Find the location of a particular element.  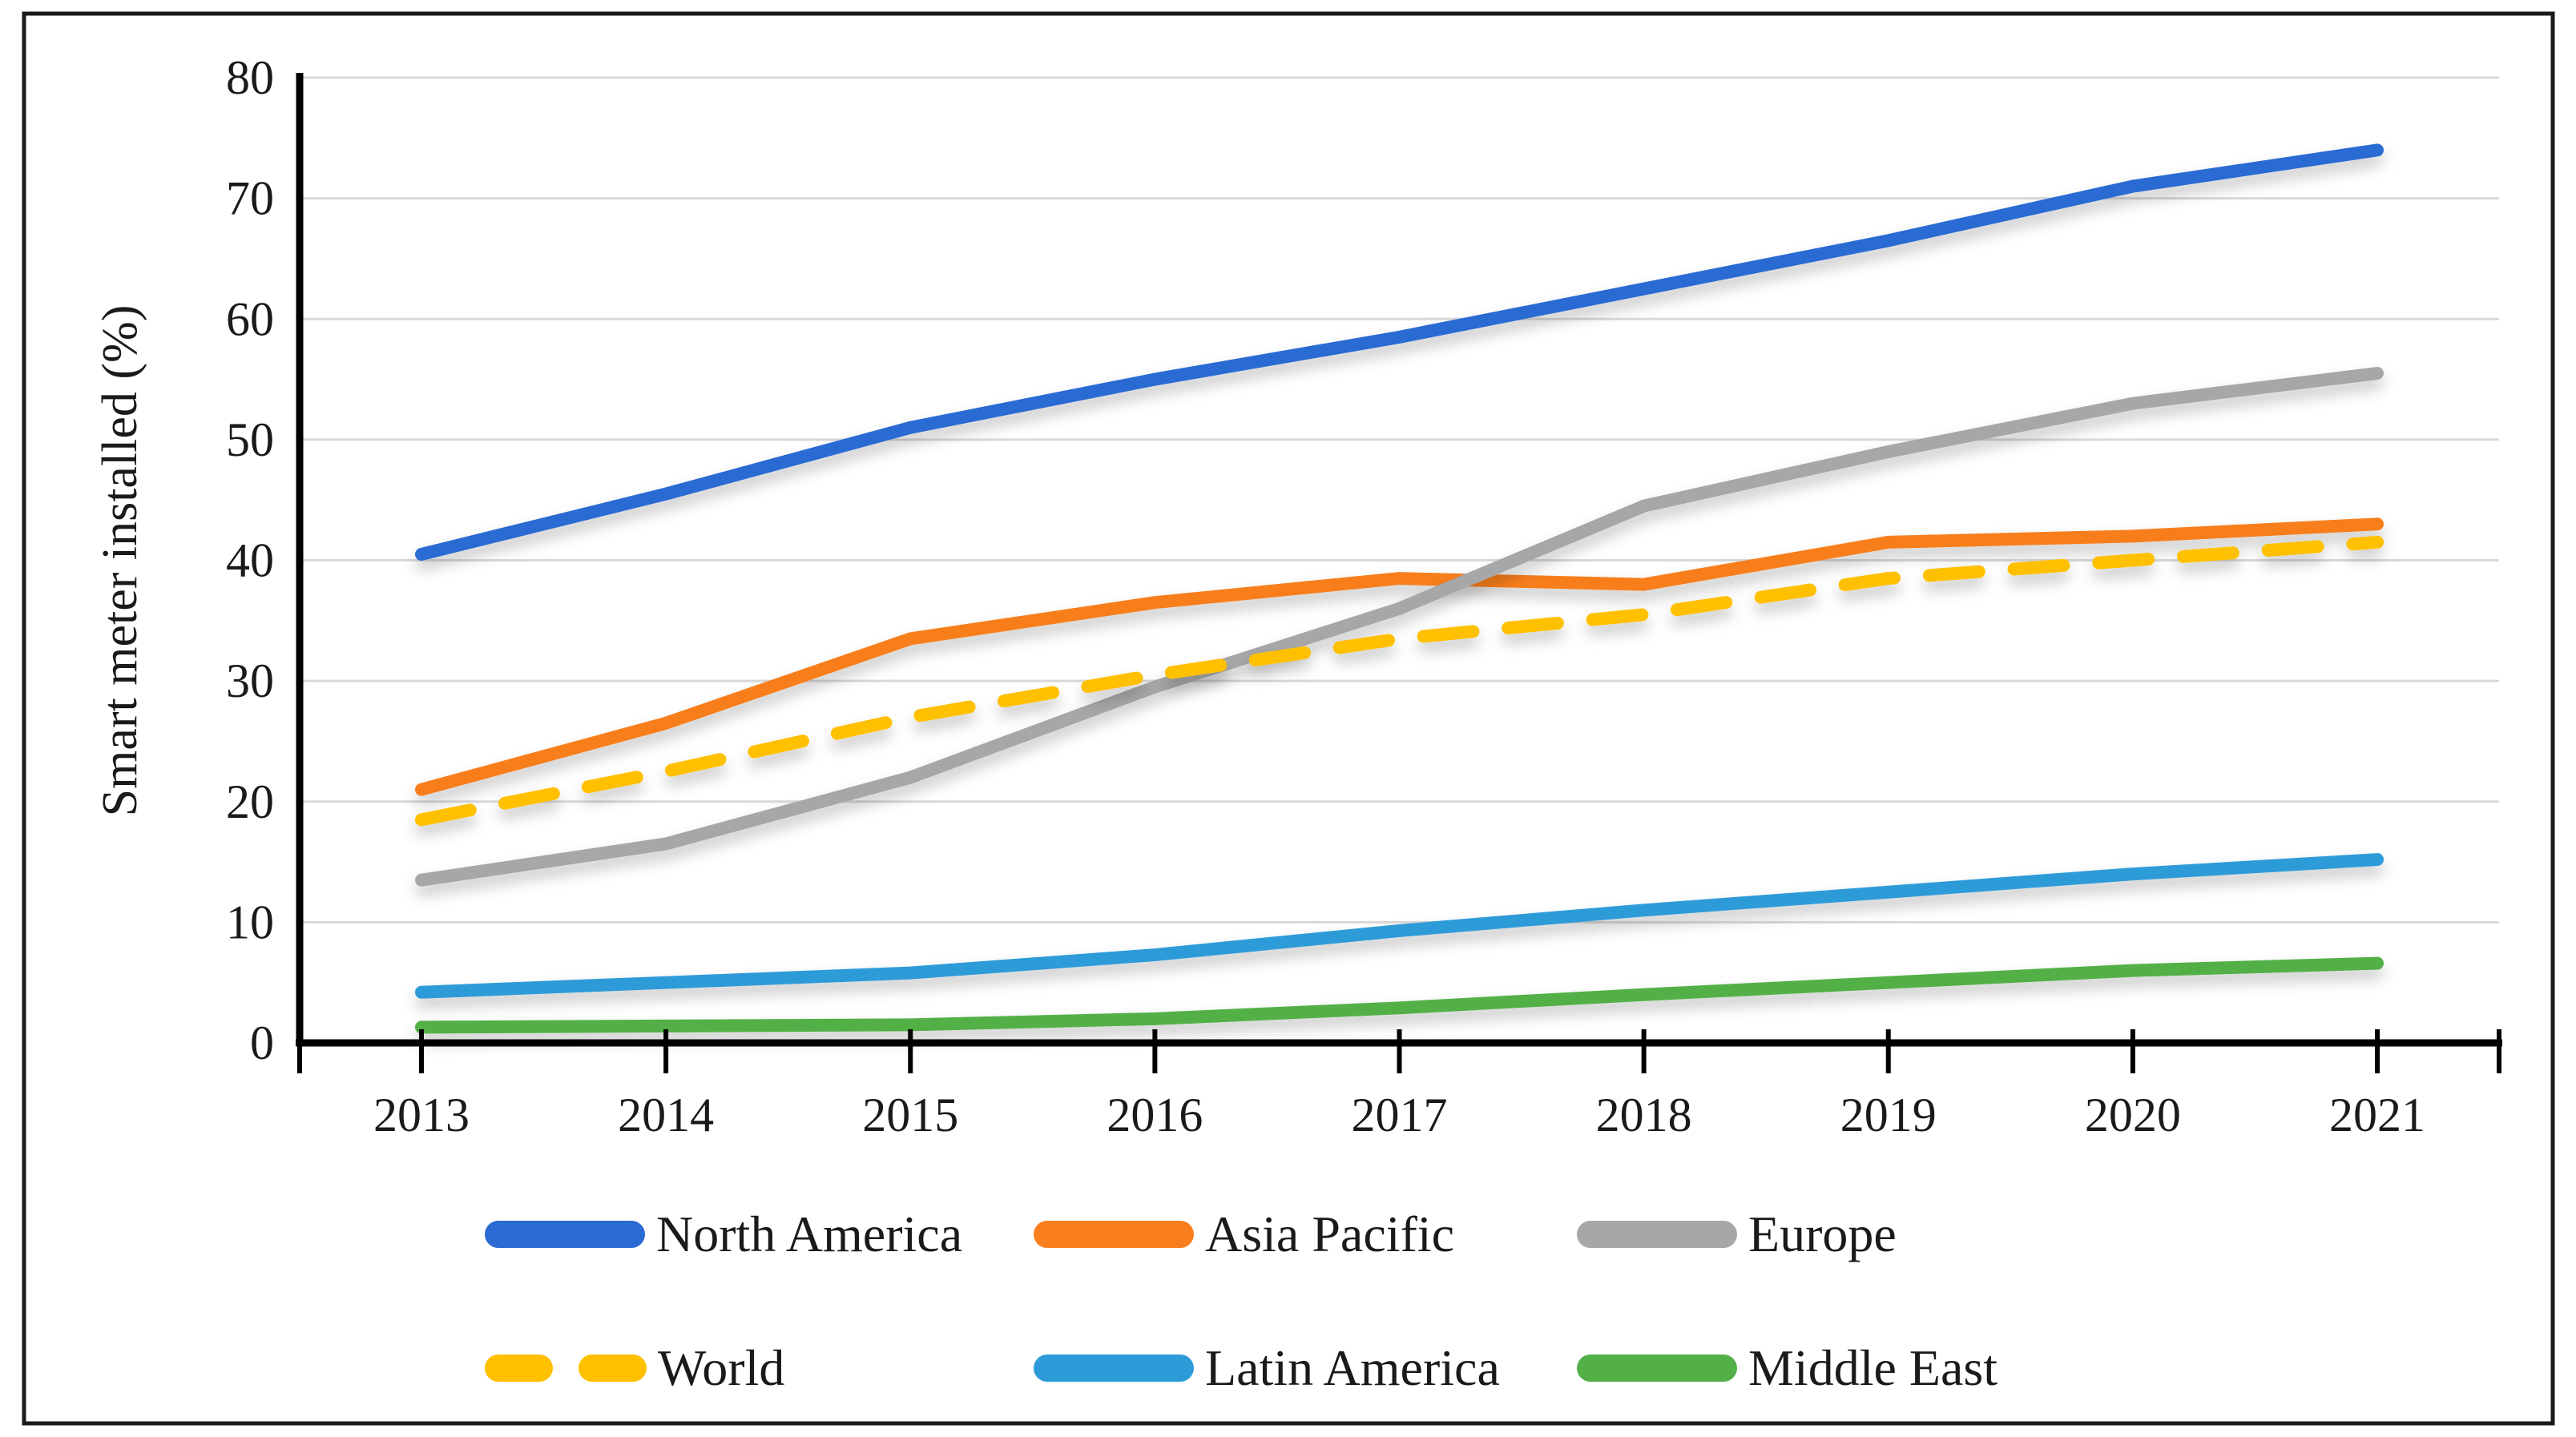

legend-swatch-north-america is located at coordinates (565, 1234).